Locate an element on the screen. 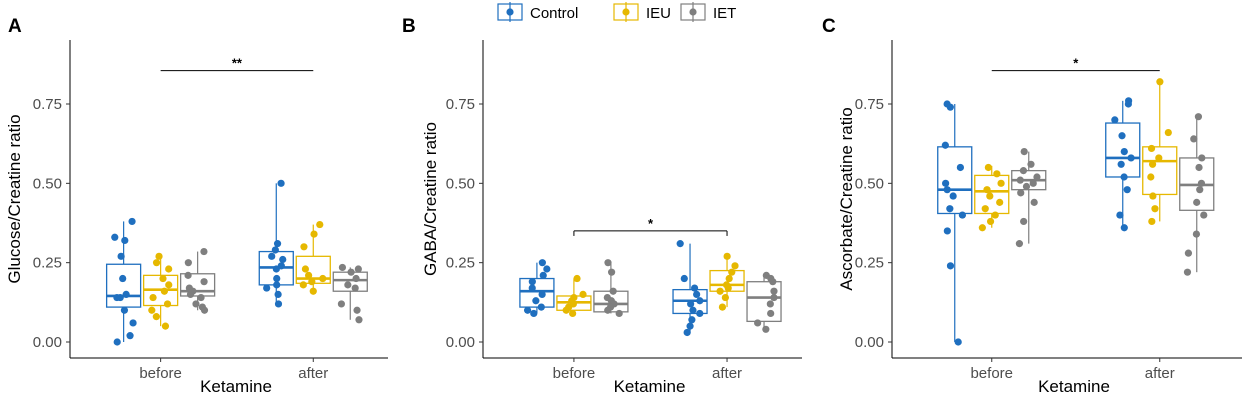 The width and height of the screenshot is (1248, 401). panel-letter: A is located at coordinates (15, 26).